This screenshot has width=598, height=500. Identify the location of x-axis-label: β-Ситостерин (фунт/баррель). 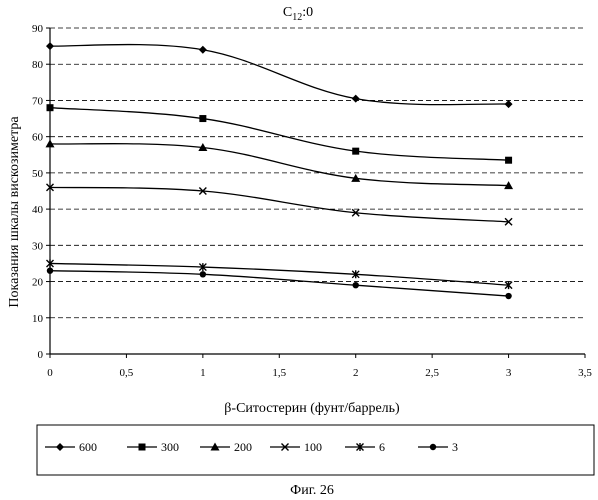
(312, 408).